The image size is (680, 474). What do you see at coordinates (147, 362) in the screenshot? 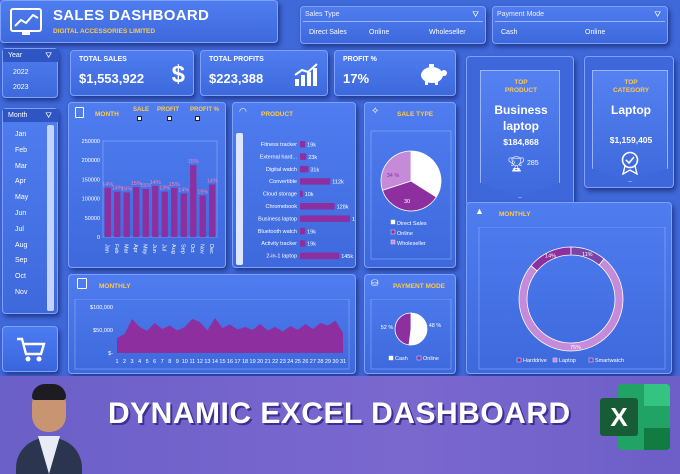
I see `x-tick-label: 5` at bounding box center [147, 362].